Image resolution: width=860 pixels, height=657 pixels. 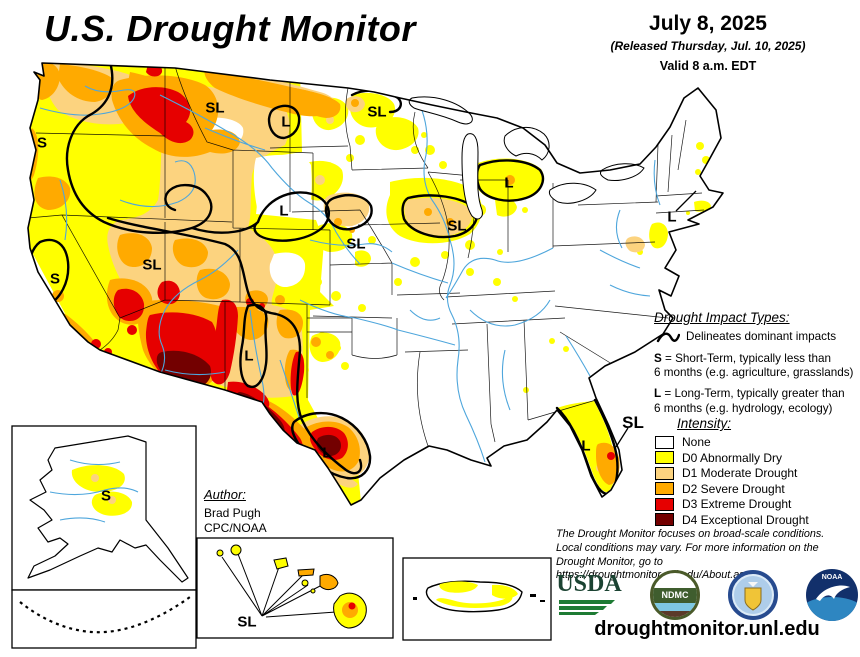 What do you see at coordinates (633, 422) in the screenshot?
I see `map-impact-label-southeast-florida: SL` at bounding box center [633, 422].